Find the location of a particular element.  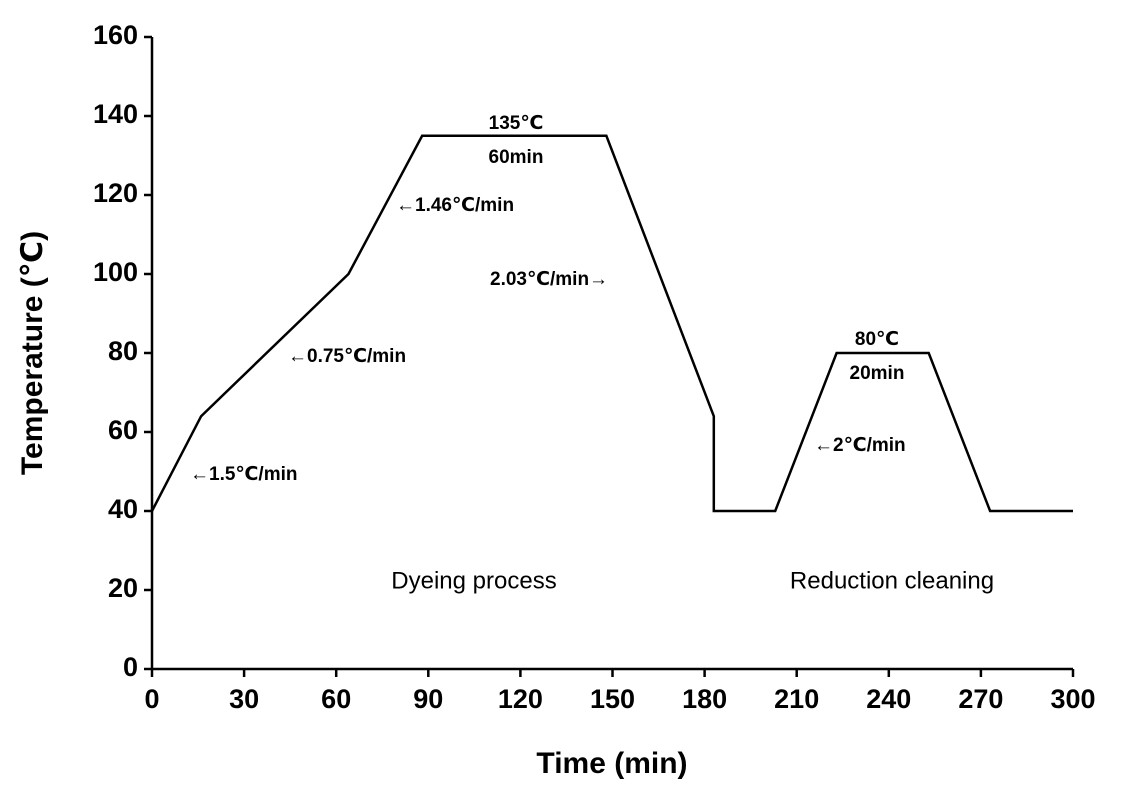

y-tick-label: 100 is located at coordinates (115, 272).